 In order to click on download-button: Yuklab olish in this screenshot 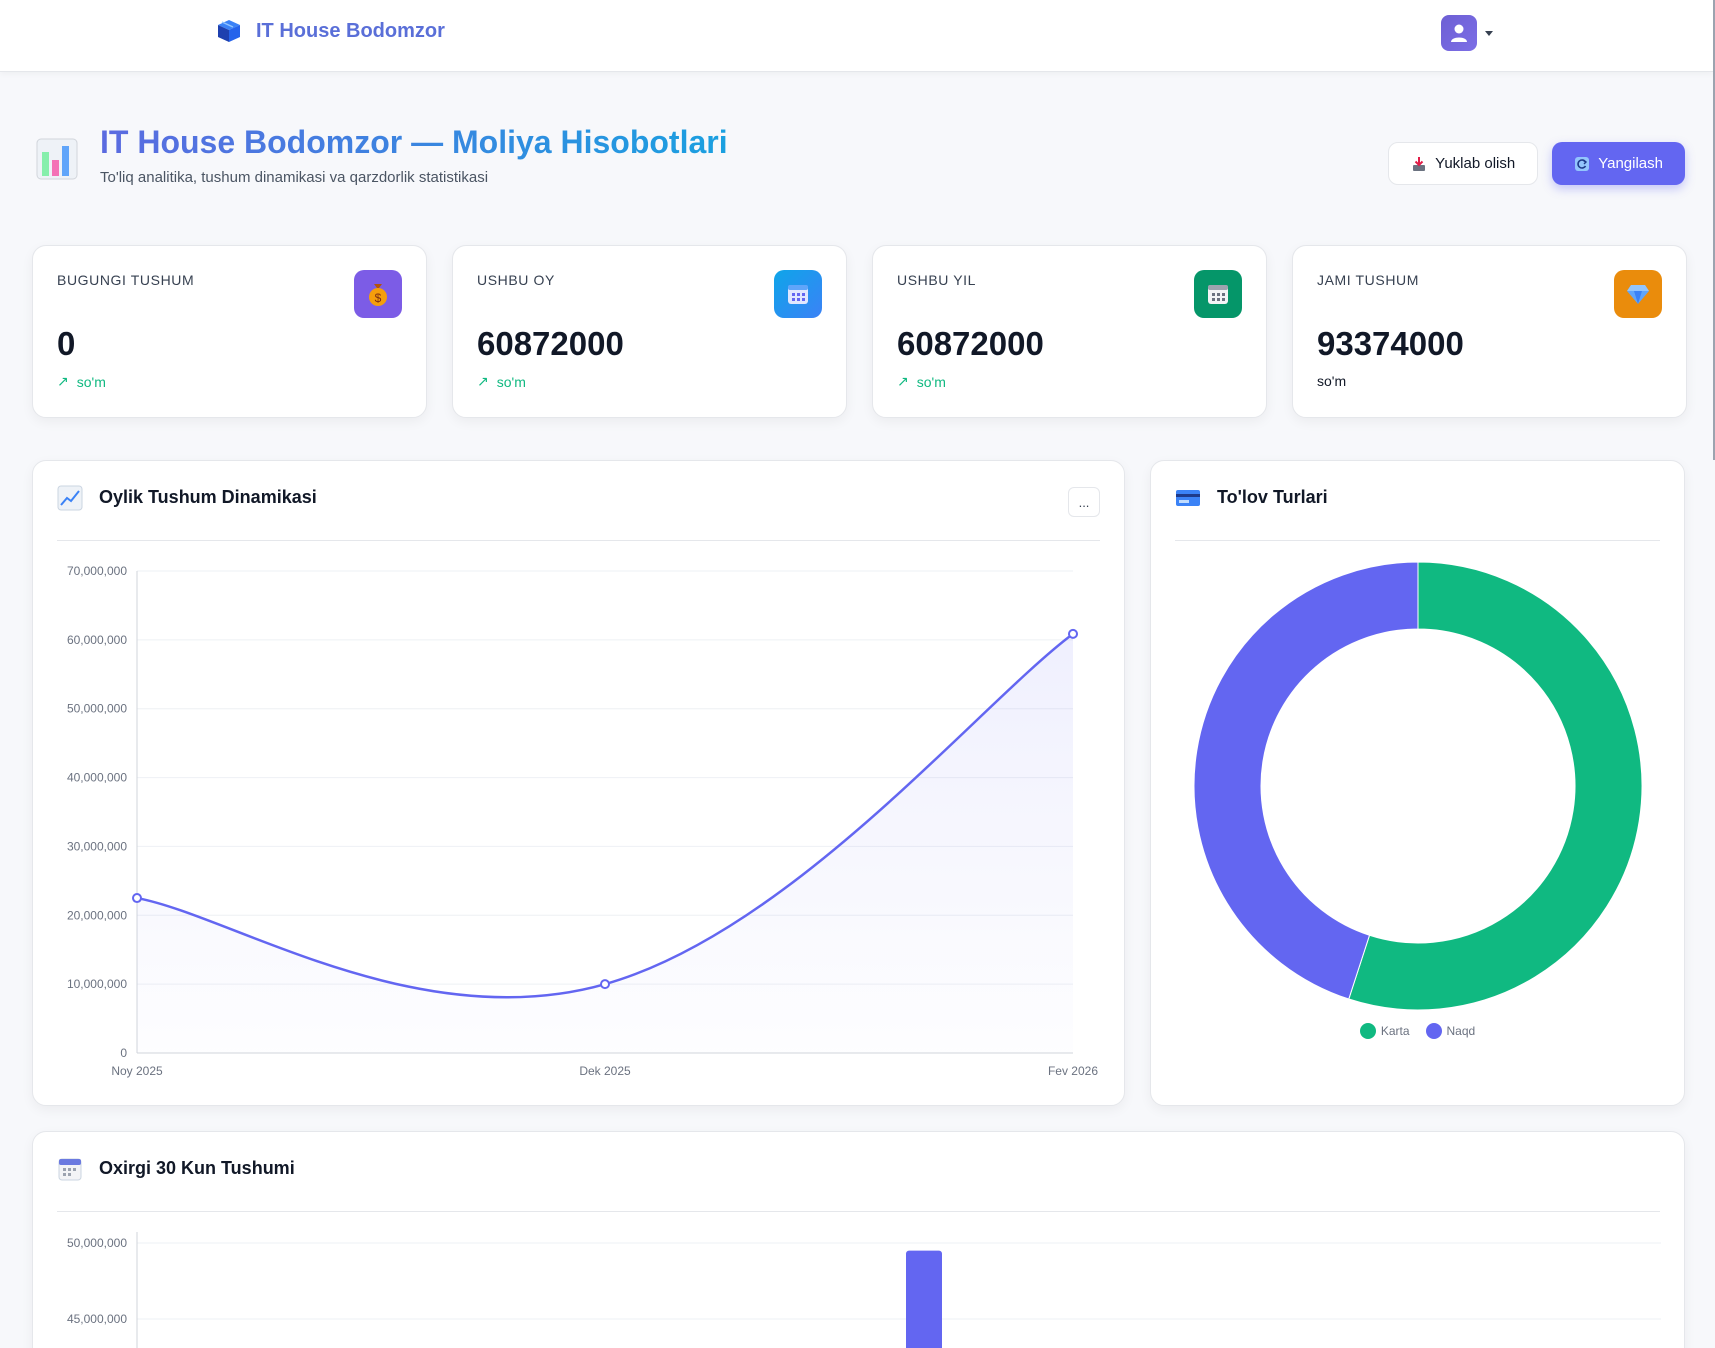, I will do `click(1463, 163)`.